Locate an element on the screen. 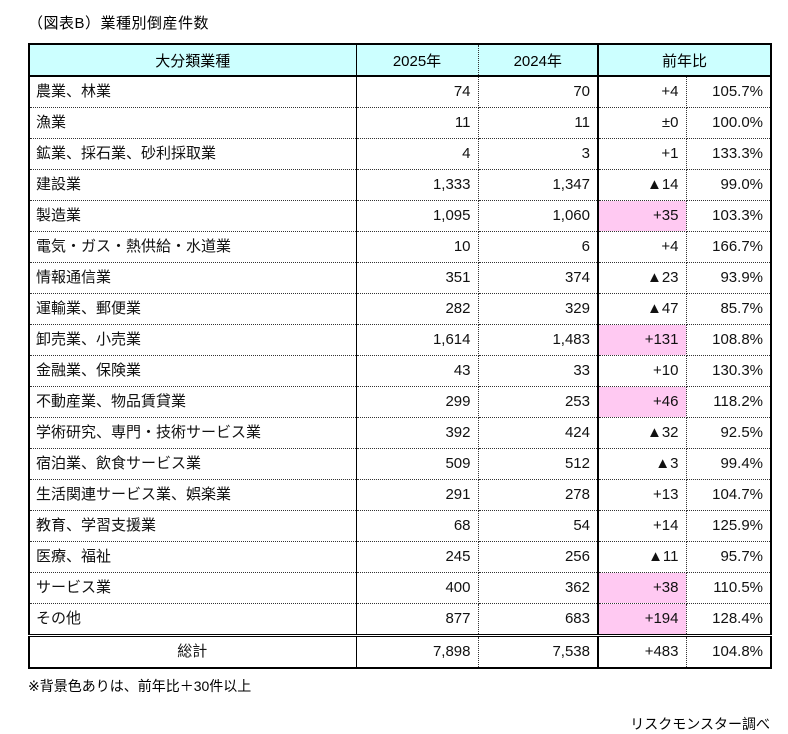 The width and height of the screenshot is (788, 734). yoy-diff-cell: ▲32 is located at coordinates (642, 433).